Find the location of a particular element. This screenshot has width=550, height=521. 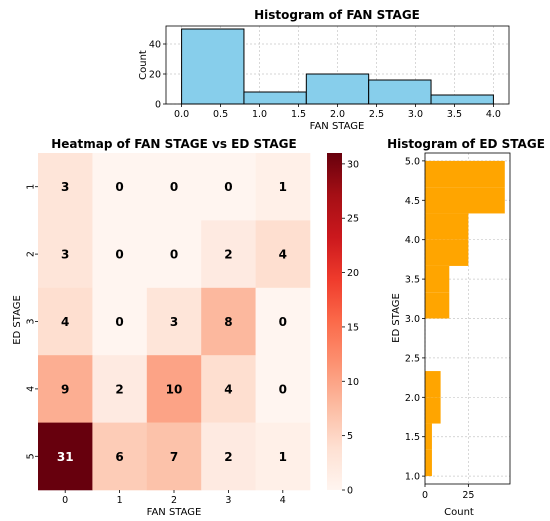

heatmap-cell-label: 10 is located at coordinates (174, 389).